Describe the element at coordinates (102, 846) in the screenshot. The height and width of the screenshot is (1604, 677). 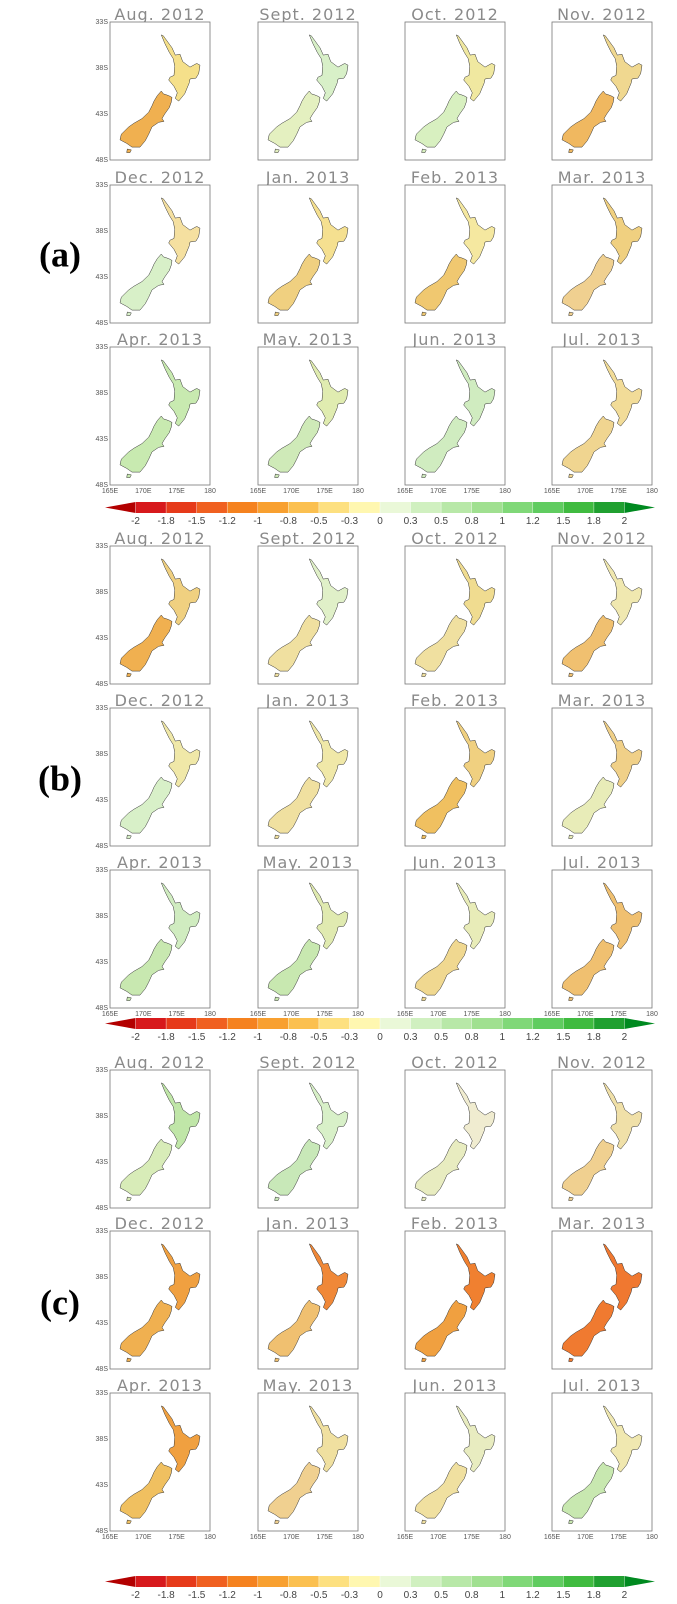
I see `lat-label: 48S` at that location.